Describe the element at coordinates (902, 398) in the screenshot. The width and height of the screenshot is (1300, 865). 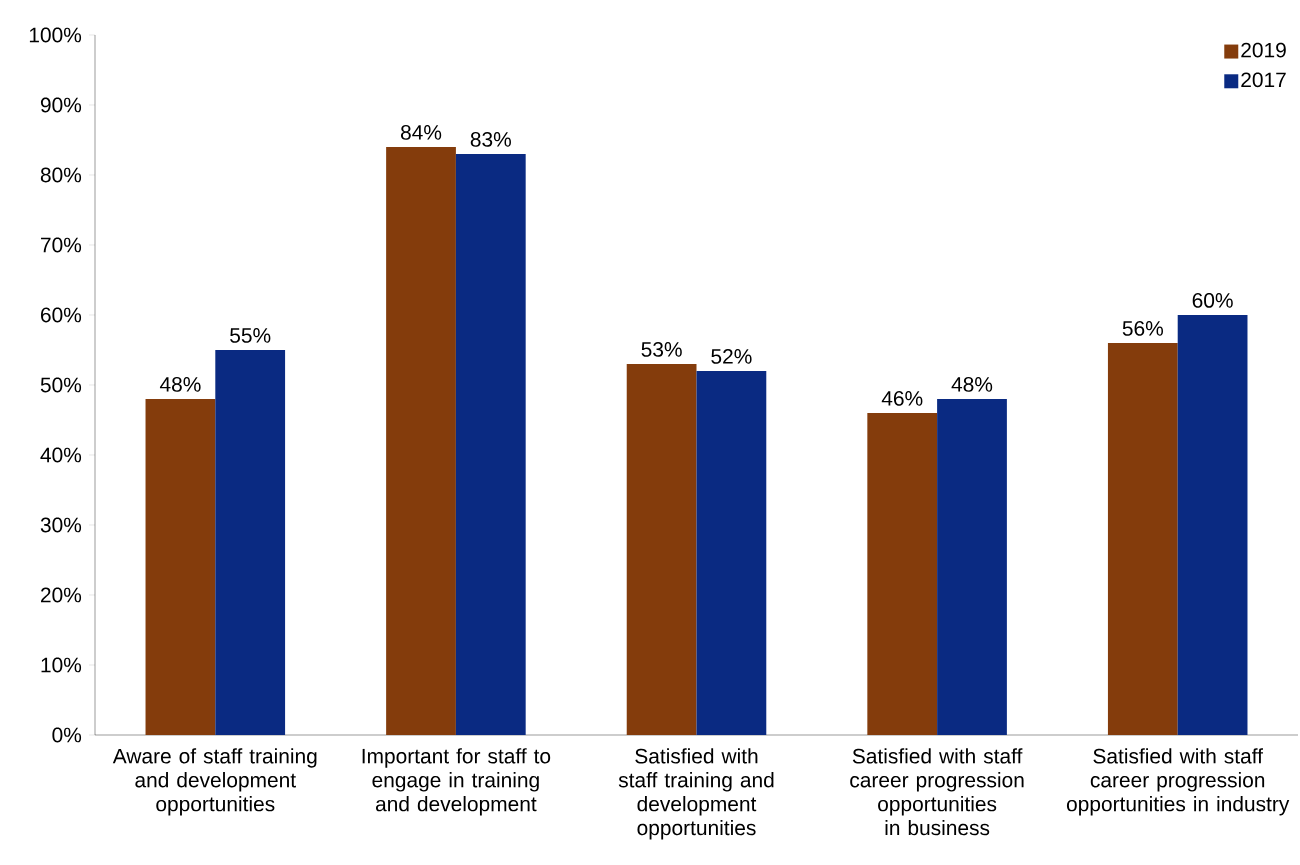
I see `data-label: 46%` at that location.